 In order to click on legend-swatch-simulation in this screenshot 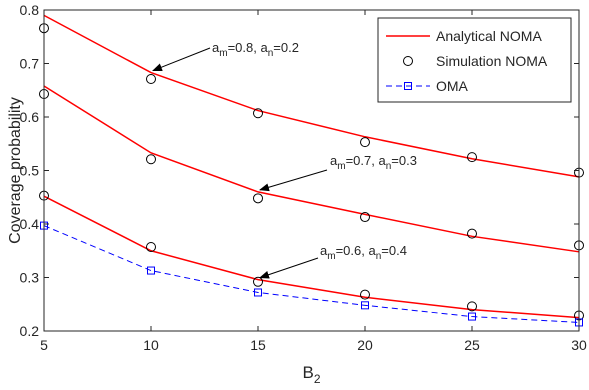, I will do `click(408, 61)`.